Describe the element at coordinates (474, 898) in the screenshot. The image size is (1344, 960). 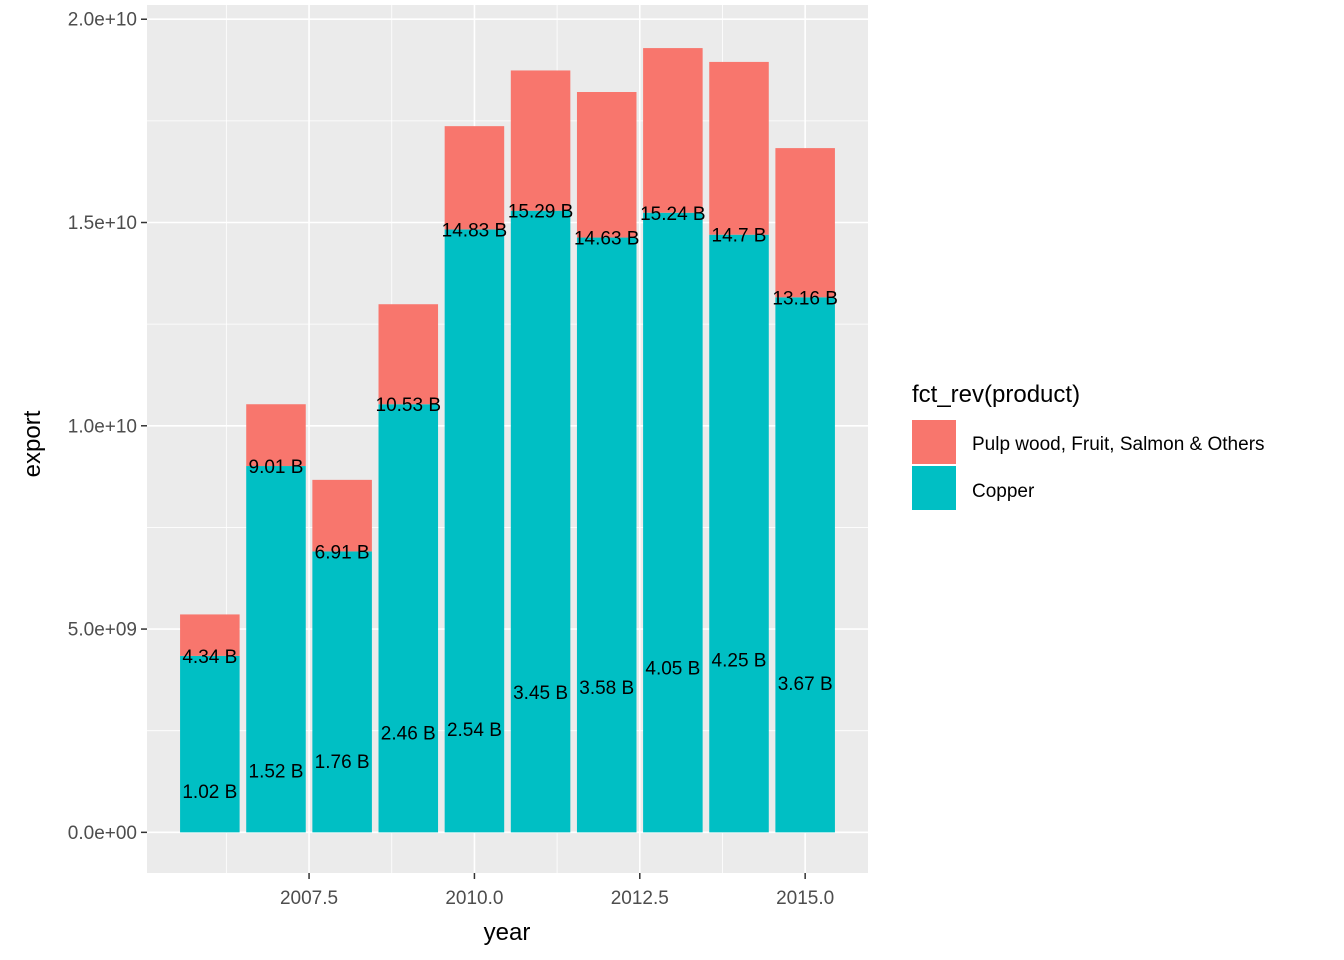
I see `x-tick-label: 2010.0` at that location.